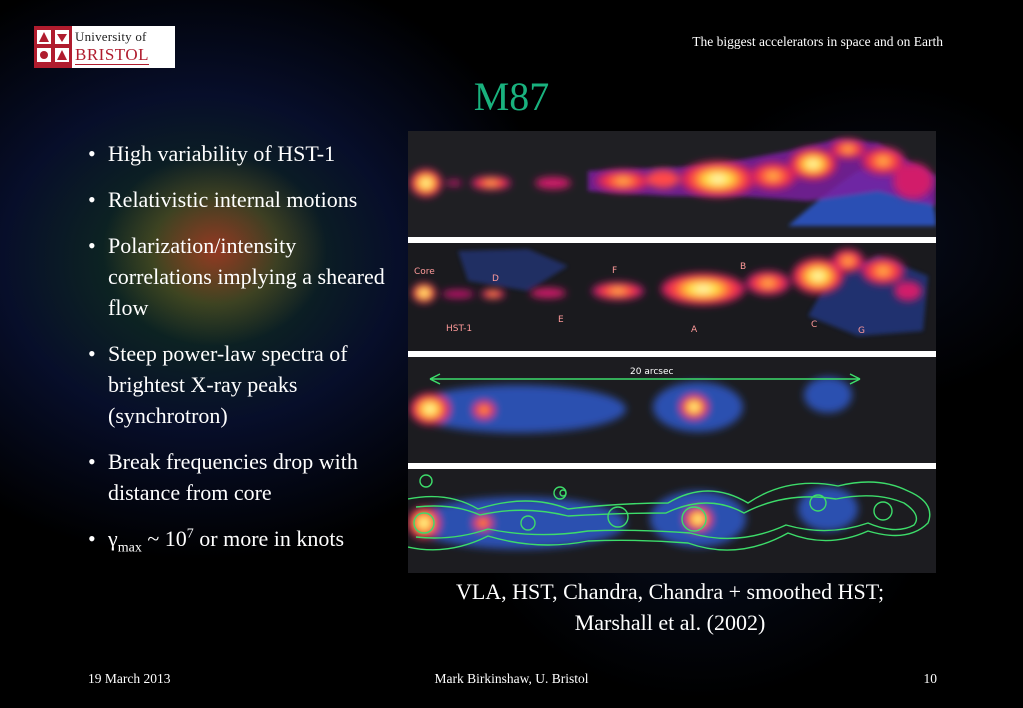  Describe the element at coordinates (743, 267) in the screenshot. I see `label-b: B` at that location.